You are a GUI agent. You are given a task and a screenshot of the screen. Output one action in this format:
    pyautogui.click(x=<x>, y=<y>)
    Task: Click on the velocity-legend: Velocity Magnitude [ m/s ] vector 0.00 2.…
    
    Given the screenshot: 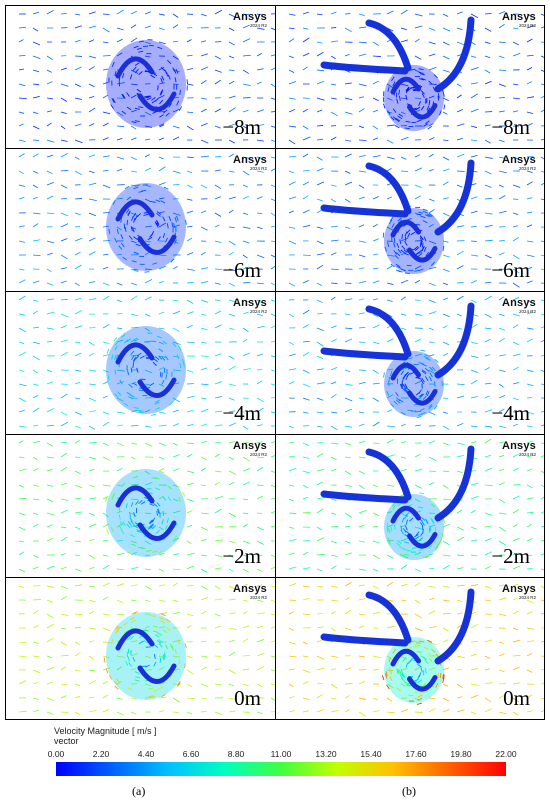 What is the action you would take?
    pyautogui.click(x=282, y=756)
    